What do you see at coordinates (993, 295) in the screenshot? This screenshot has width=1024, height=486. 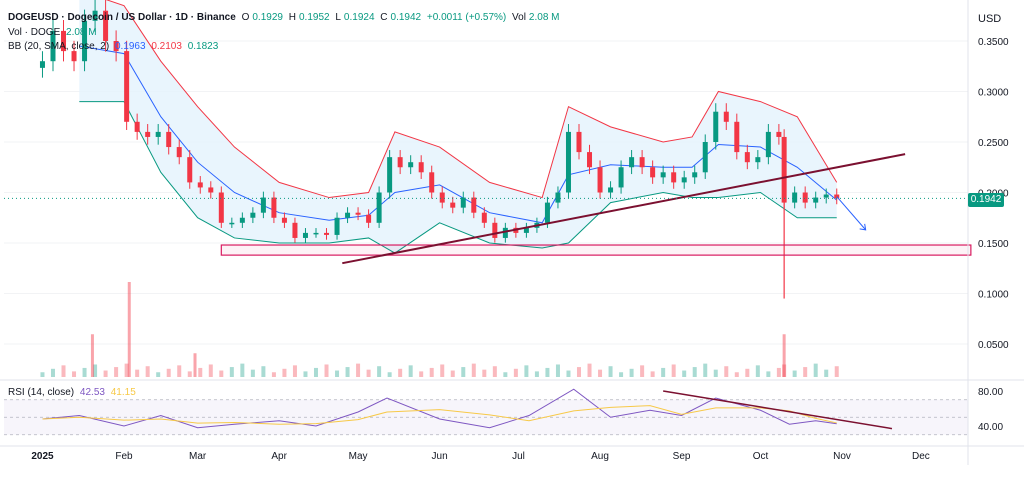 I see `price-tick-label: 0.1000` at bounding box center [993, 295].